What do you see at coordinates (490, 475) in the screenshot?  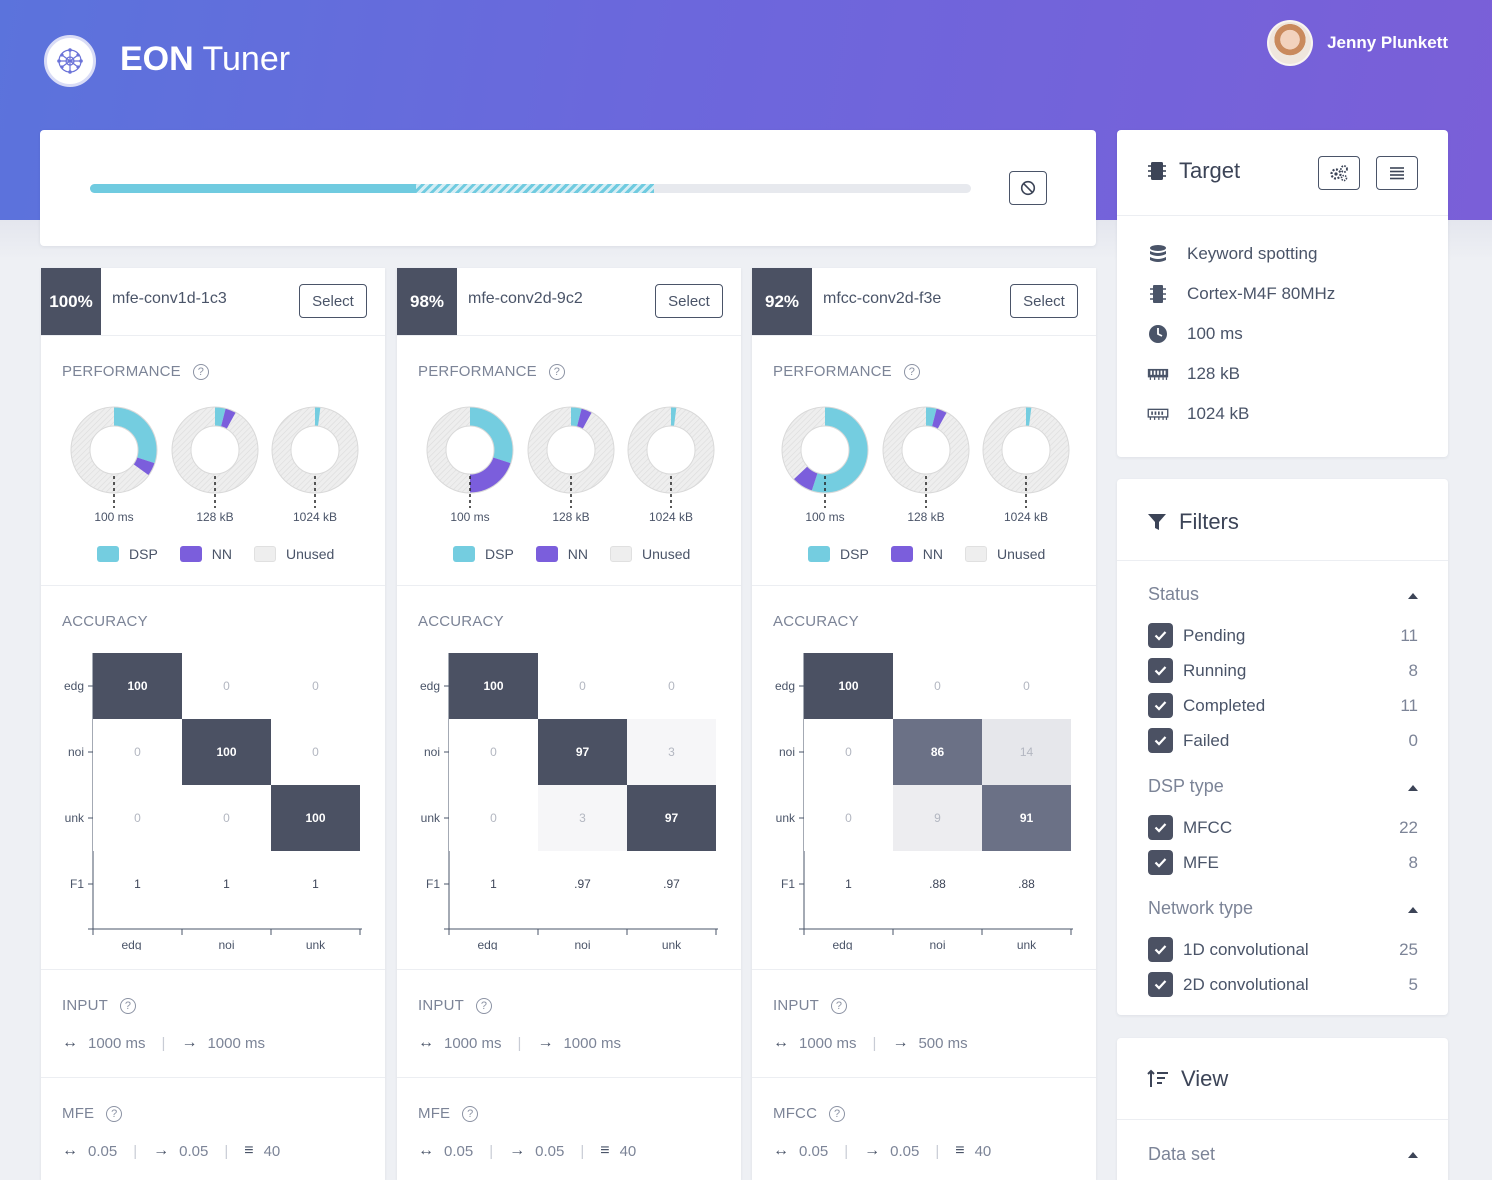 I see `donut-nn-slice` at bounding box center [490, 475].